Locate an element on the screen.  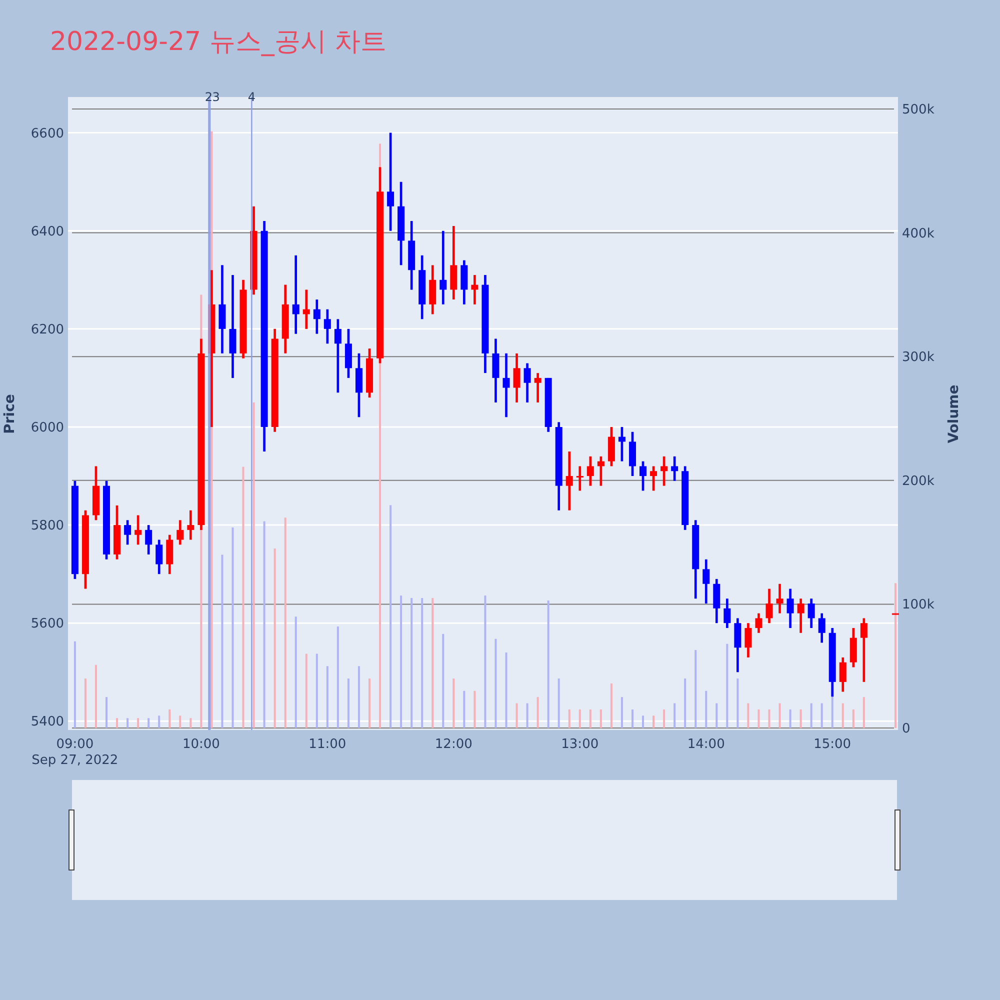
x-tick-label: 14:00 is located at coordinates (706, 744).